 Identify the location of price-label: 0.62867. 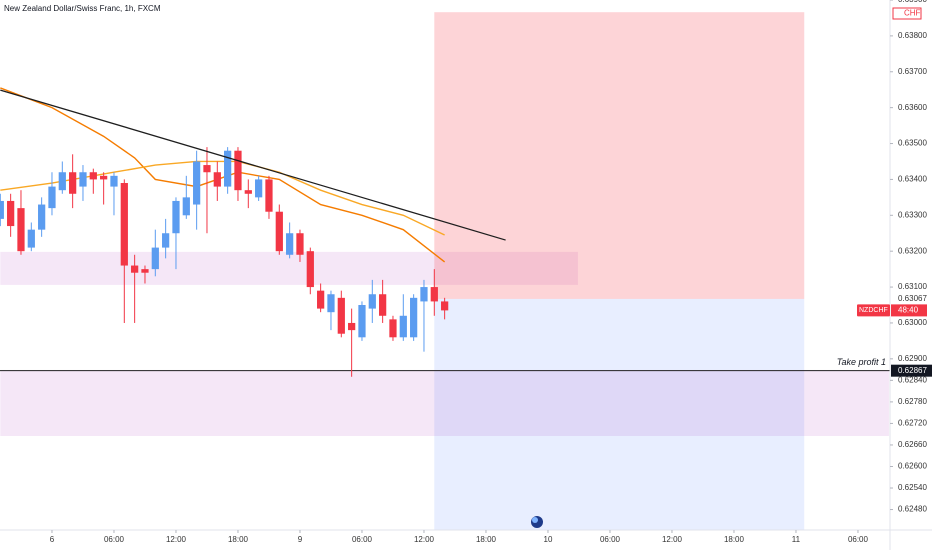
(912, 370).